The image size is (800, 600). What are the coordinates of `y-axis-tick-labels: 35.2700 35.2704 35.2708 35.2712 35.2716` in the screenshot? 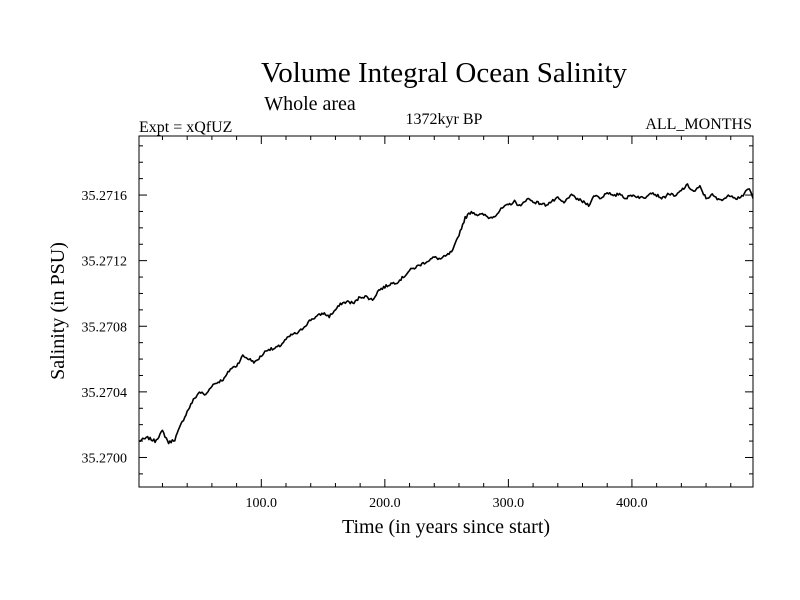 It's located at (105, 327).